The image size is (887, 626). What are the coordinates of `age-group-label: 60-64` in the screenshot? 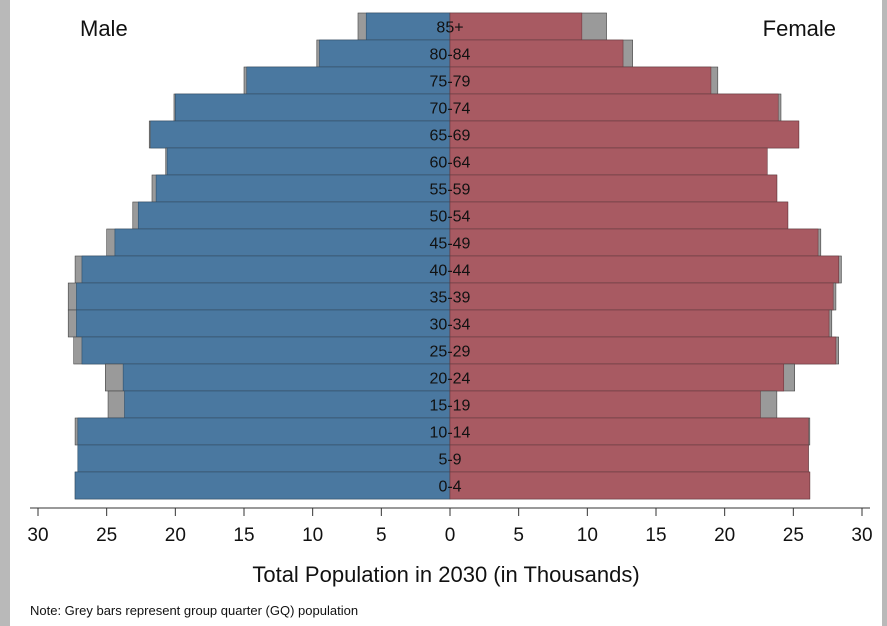 It's located at (450, 163).